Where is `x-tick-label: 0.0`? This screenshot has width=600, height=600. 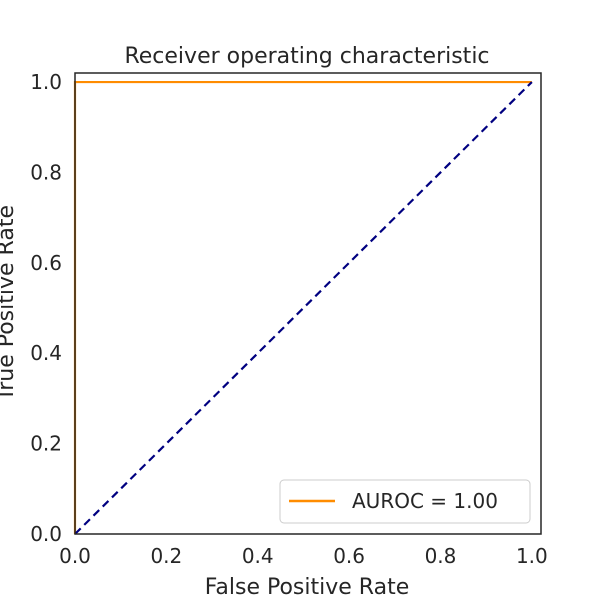
x-tick-label: 0.0 is located at coordinates (75, 556).